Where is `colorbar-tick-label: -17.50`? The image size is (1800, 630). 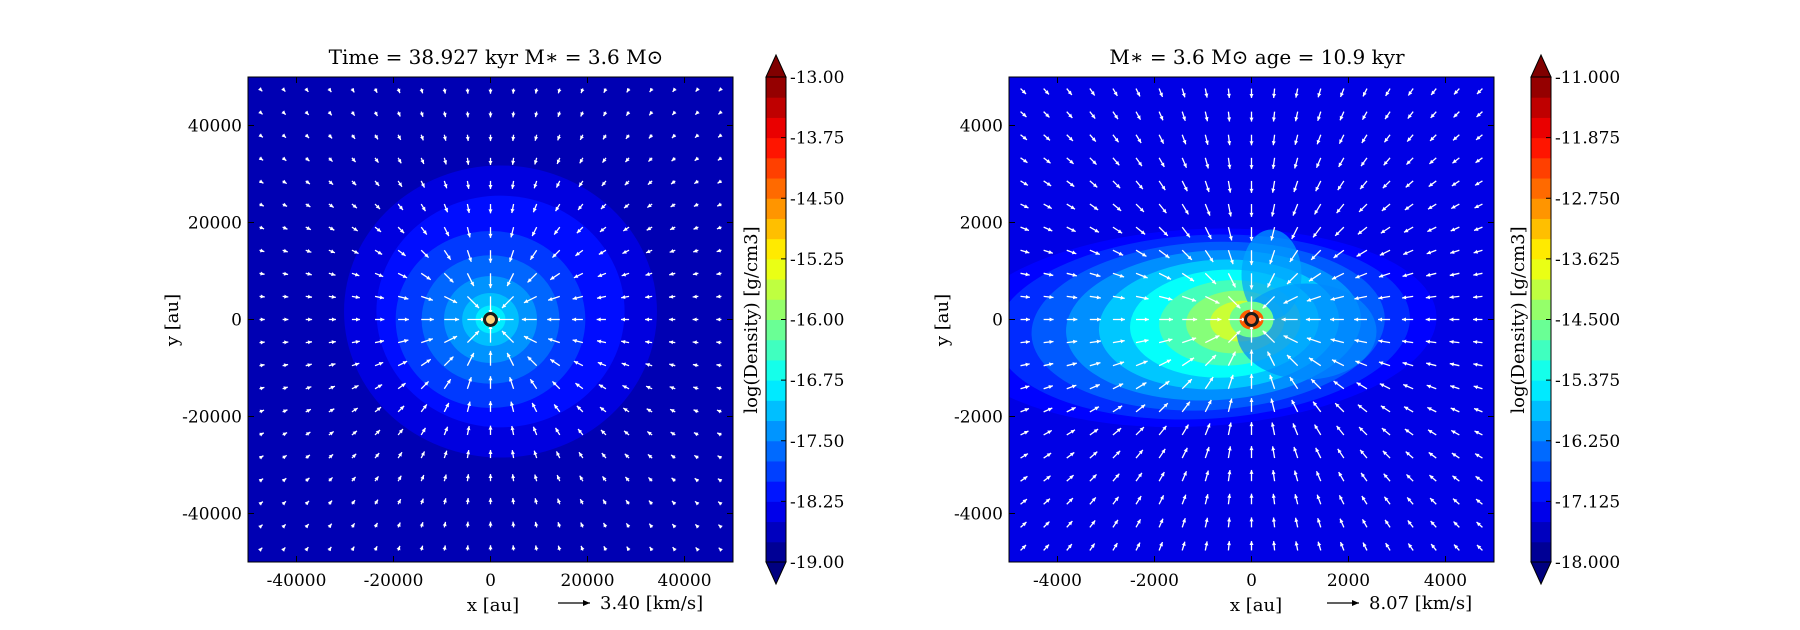 colorbar-tick-label: -17.50 is located at coordinates (817, 442).